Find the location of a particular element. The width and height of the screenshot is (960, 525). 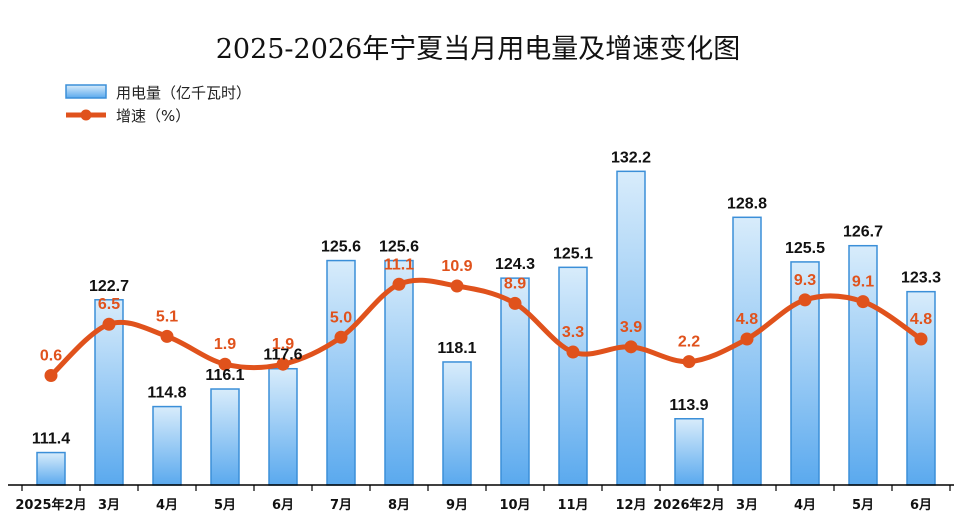

x-tick-label-14: 5月 is located at coordinates (863, 505).